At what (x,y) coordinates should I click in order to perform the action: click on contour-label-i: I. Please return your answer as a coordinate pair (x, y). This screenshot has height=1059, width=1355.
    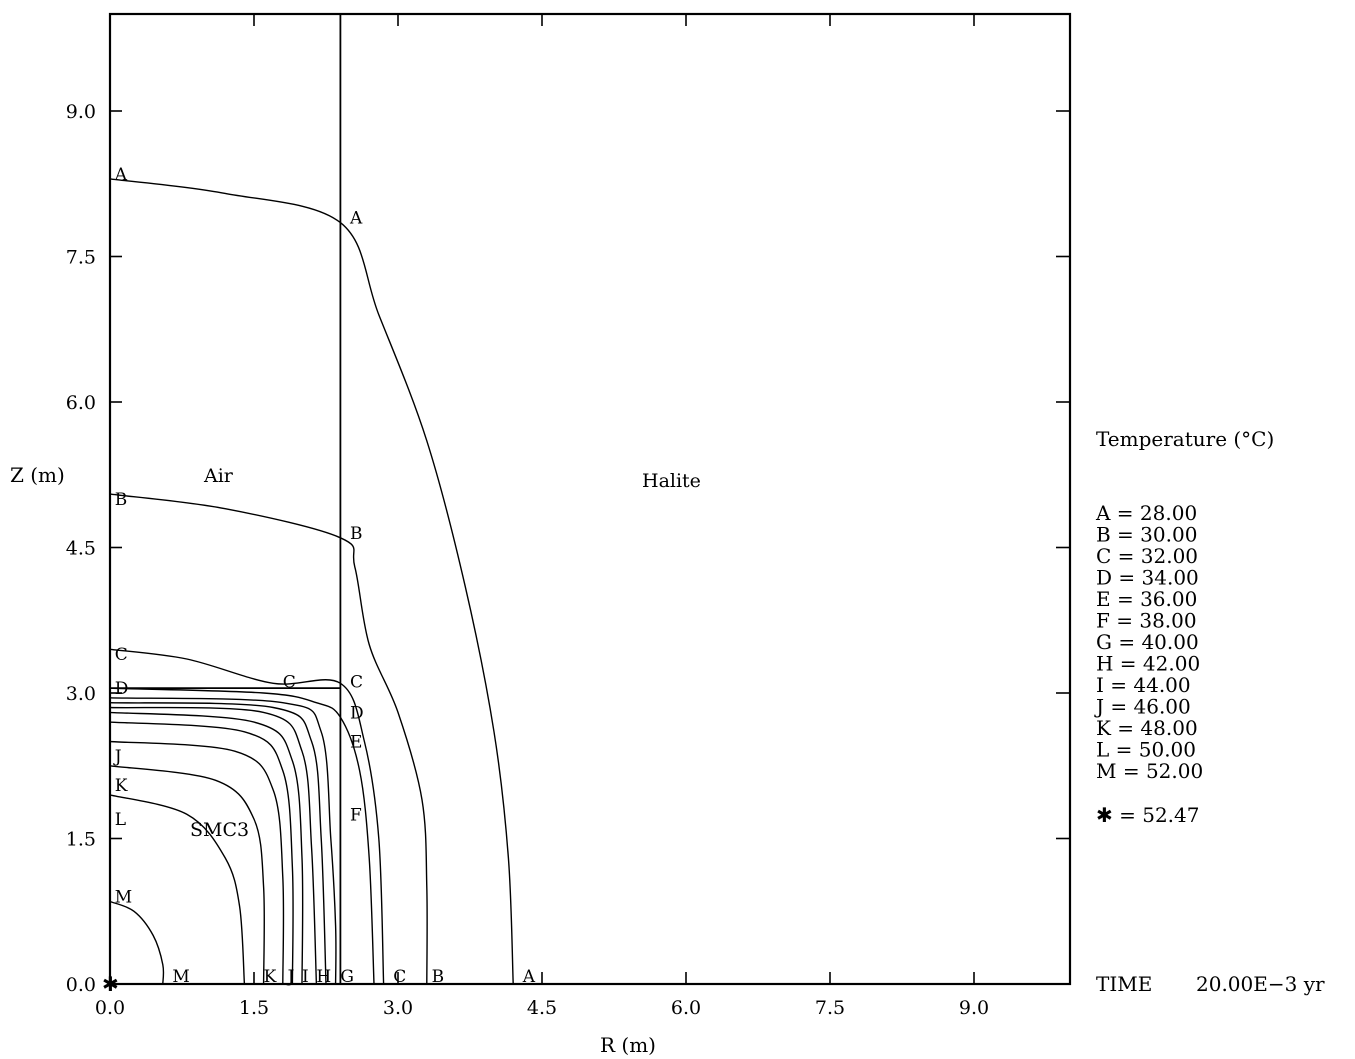
    Looking at the image, I should click on (305, 977).